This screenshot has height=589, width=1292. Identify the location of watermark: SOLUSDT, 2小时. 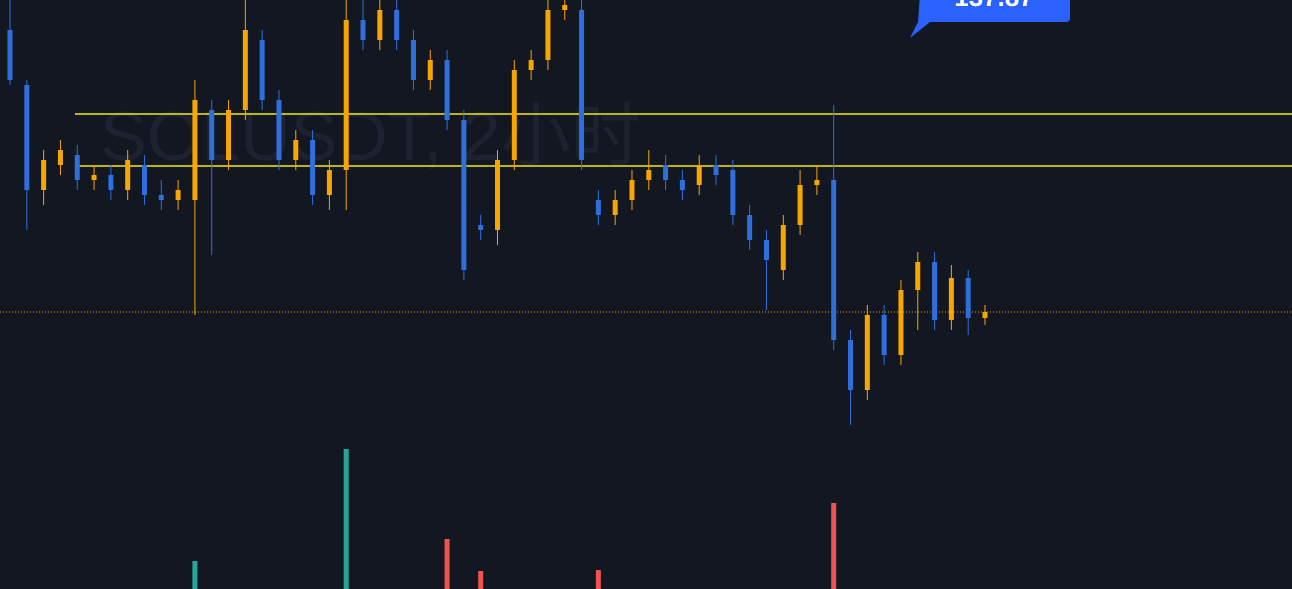
(370, 136).